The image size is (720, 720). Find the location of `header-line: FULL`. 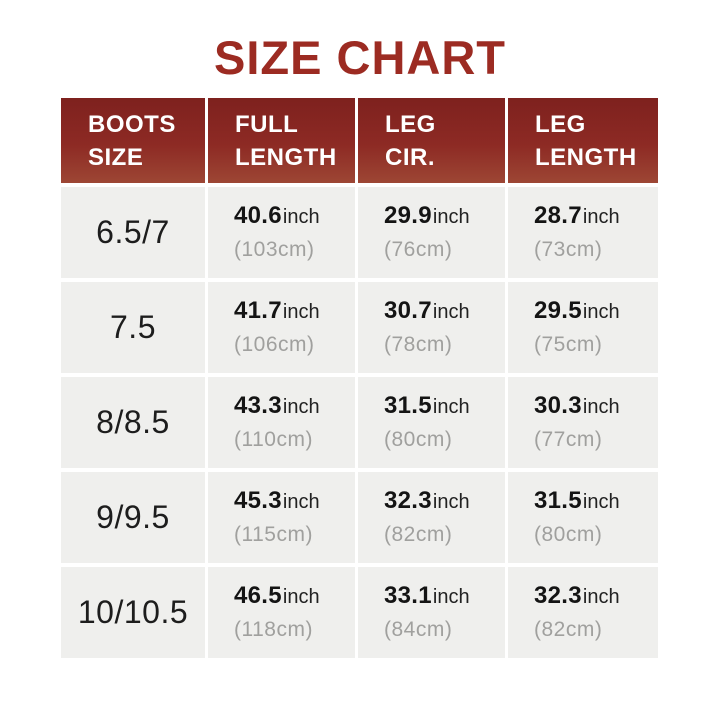

header-line: FULL is located at coordinates (267, 124).